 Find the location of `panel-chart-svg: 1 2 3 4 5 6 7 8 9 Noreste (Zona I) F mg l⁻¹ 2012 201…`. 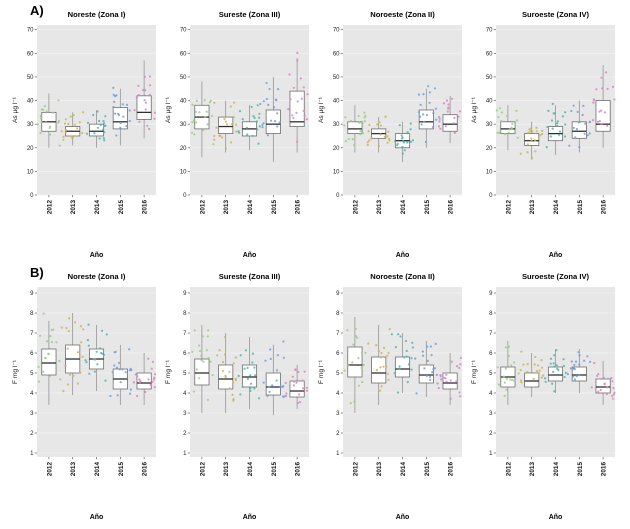

panel-chart-svg: 1 2 3 4 5 6 7 8 9 Noreste (Zona I) F mg l⁻¹ 2012 201… is located at coordinates (84, 396).